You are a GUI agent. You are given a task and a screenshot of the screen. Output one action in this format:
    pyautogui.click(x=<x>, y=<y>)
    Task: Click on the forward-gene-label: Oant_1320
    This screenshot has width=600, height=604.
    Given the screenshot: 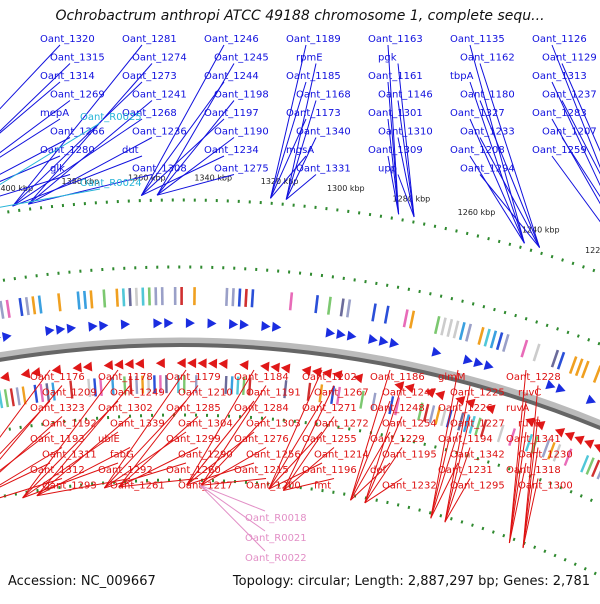 What is the action you would take?
    pyautogui.click(x=67, y=39)
    